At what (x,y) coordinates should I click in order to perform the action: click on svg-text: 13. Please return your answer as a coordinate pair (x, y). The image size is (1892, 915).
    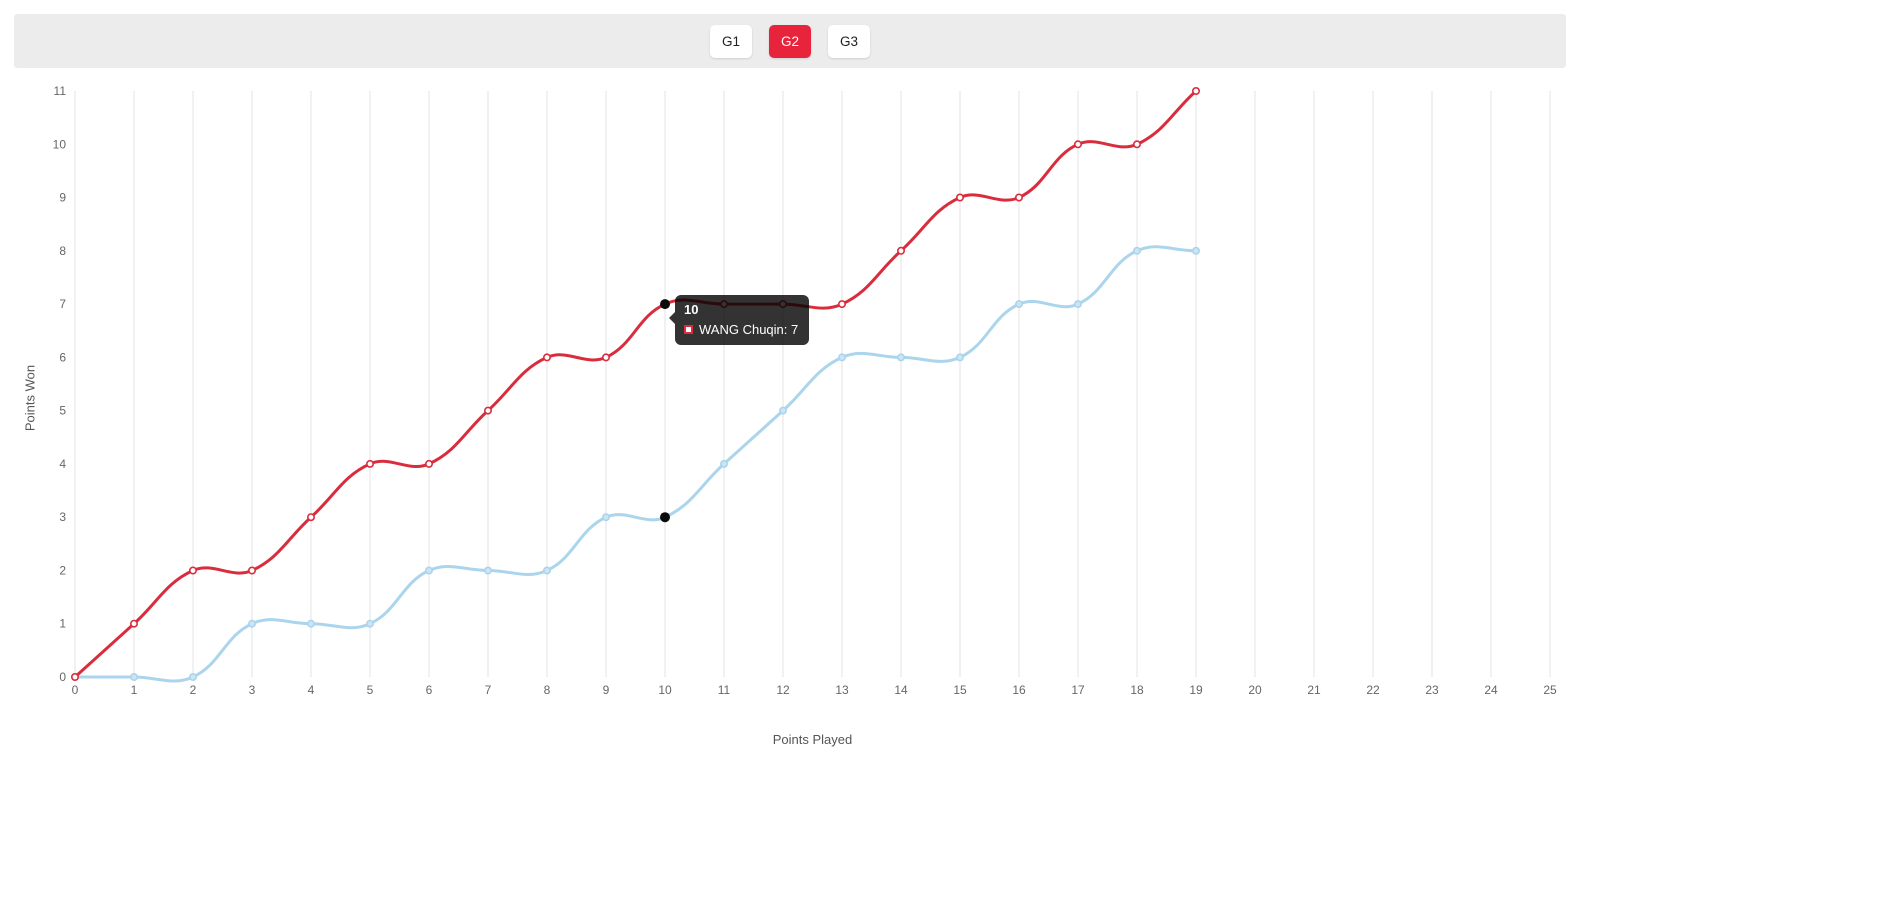
    Looking at the image, I should click on (842, 690).